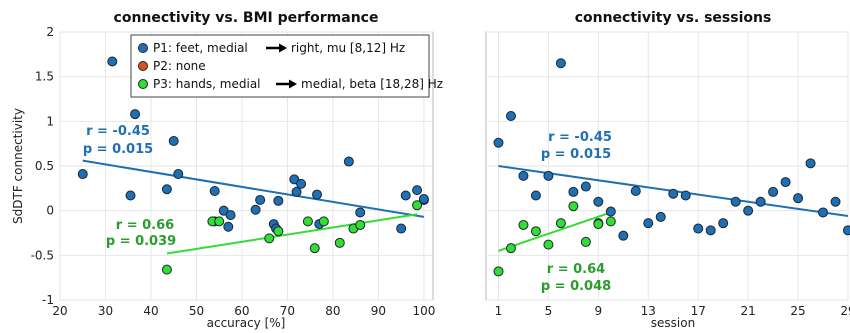 This screenshot has width=850, height=333. Describe the element at coordinates (50, 121) in the screenshot. I see `y-tick-label: 1` at that location.